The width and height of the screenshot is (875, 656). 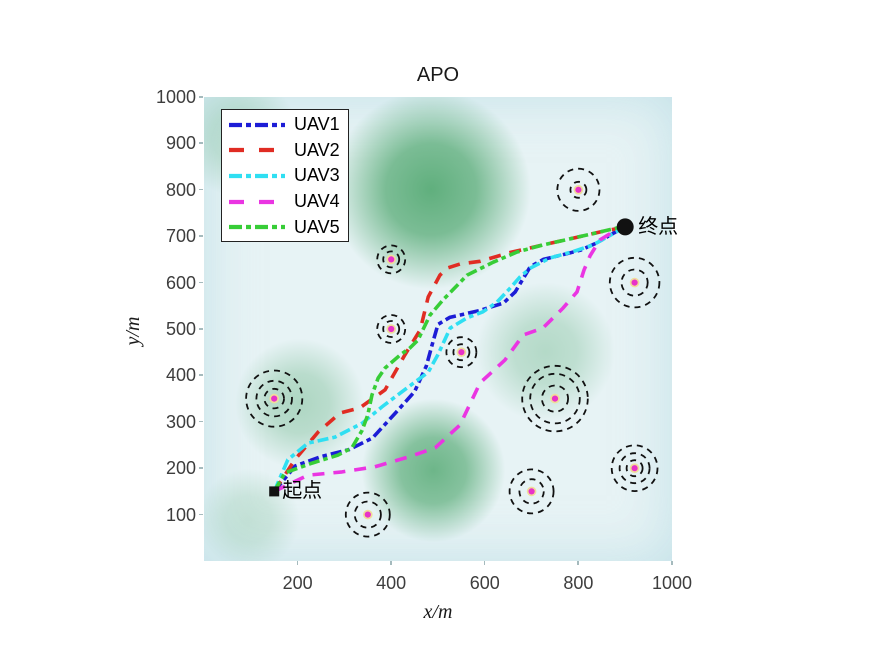 I want to click on x-tick-label: 200, so click(x=297, y=583).